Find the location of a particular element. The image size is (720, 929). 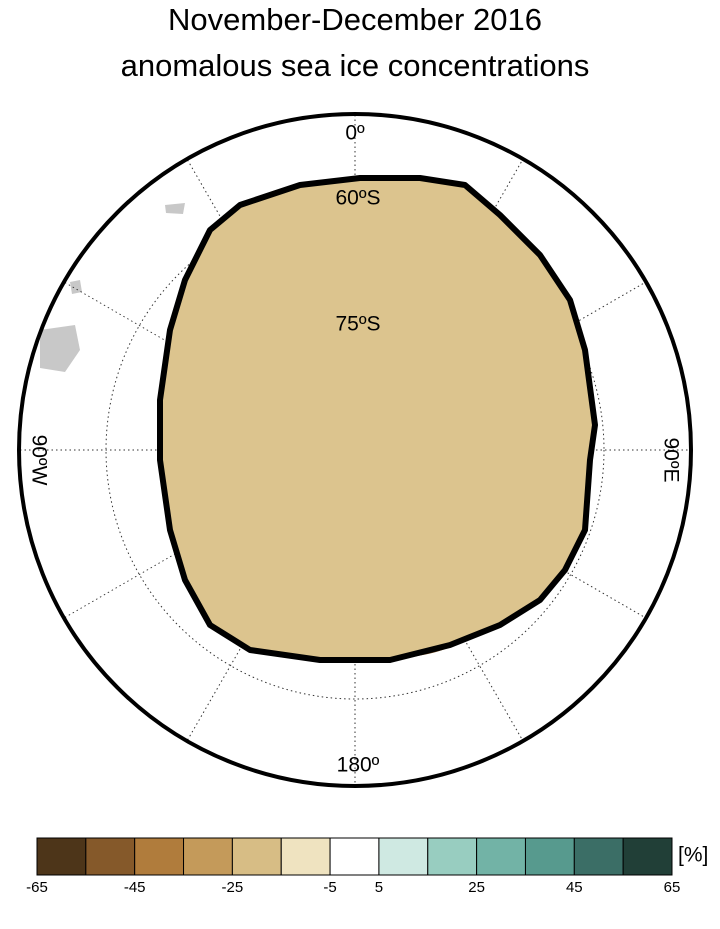

colorbar: [%] -65 -45 -25 -5 5 25 45 65 is located at coordinates (367, 866).